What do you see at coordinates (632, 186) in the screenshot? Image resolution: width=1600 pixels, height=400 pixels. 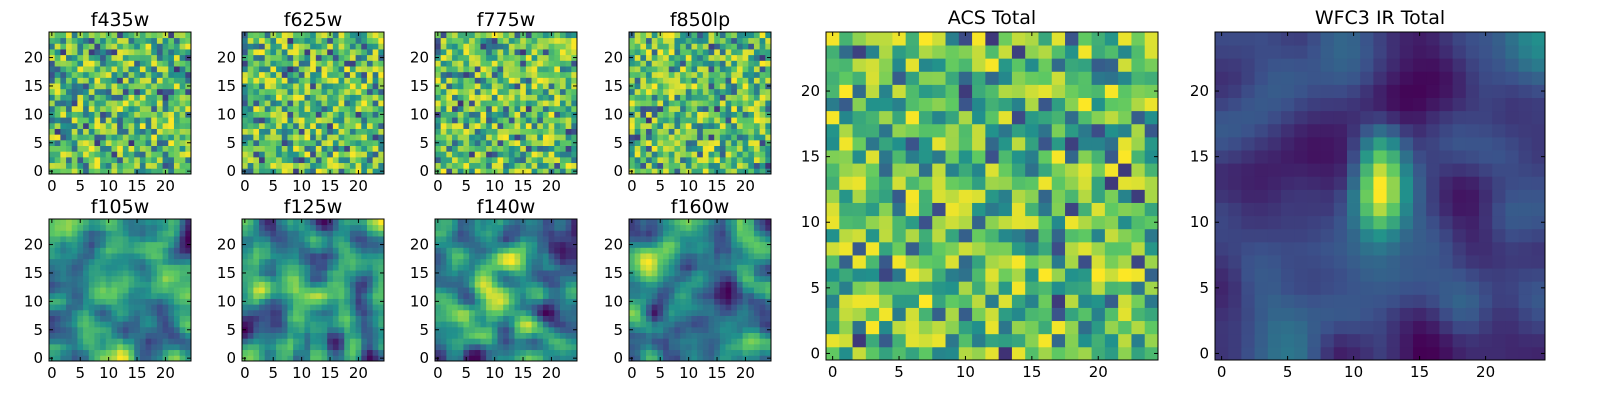 I see `x-tick-label: 0` at bounding box center [632, 186].